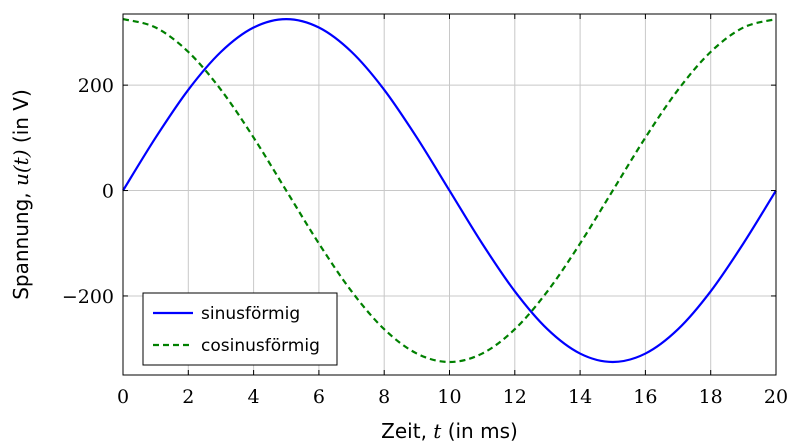  I want to click on x-tick-label: 12, so click(515, 397).